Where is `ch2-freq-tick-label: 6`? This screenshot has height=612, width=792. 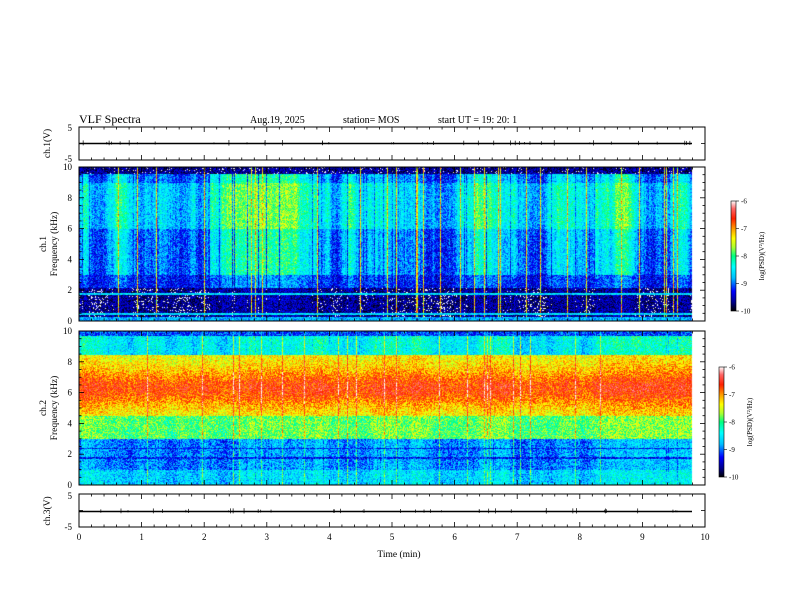
ch2-freq-tick-label: 6 is located at coordinates (70, 393).